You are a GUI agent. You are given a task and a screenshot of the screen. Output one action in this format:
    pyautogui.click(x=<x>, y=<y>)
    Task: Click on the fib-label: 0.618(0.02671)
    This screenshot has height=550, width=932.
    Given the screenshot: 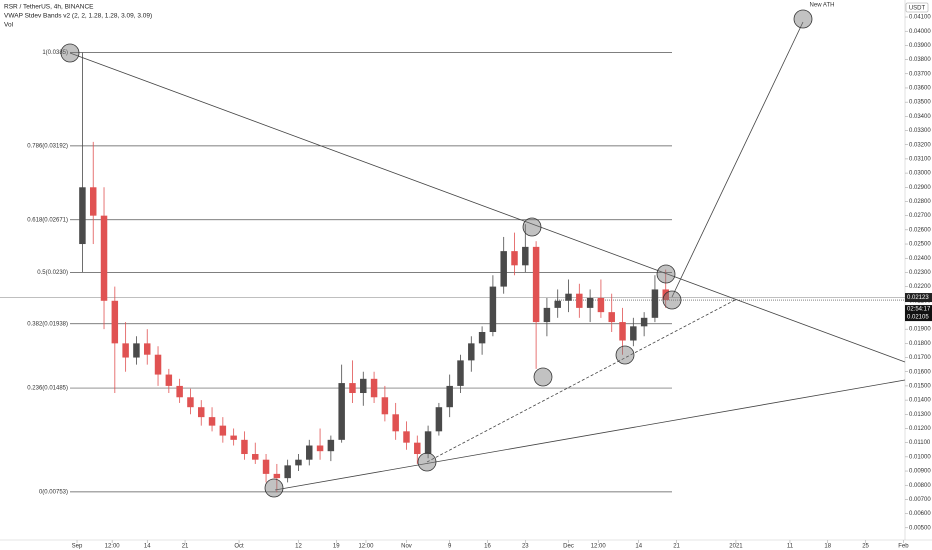 What is the action you would take?
    pyautogui.click(x=47, y=220)
    